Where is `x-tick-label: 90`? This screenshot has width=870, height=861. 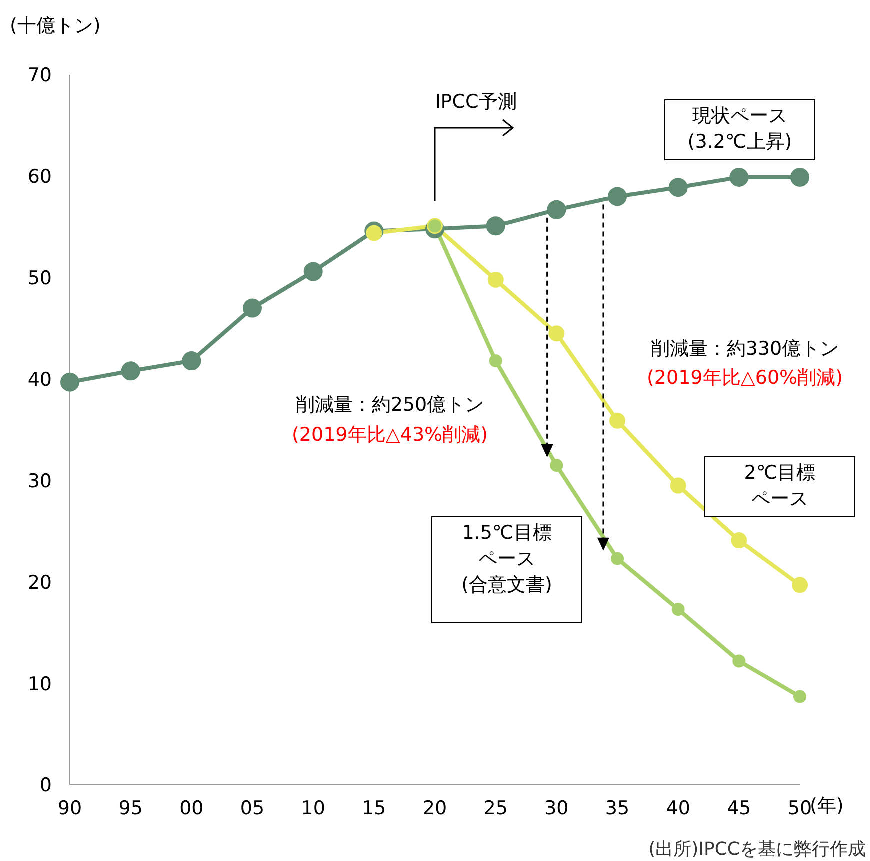
x-tick-label: 90 is located at coordinates (70, 808).